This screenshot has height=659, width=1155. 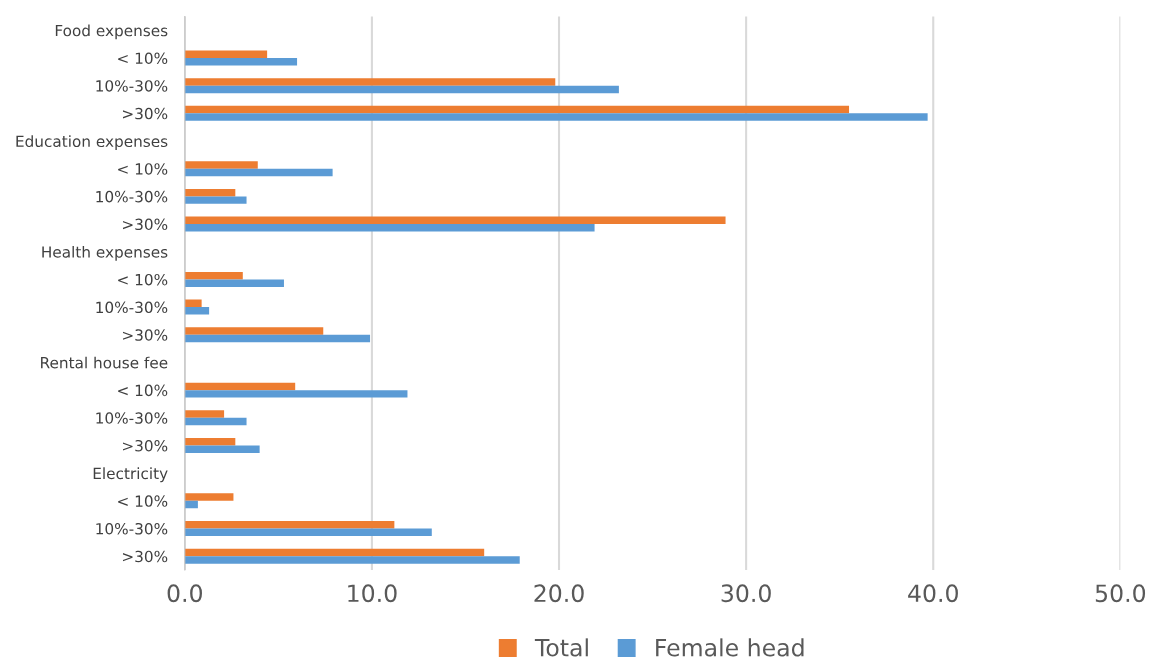 What do you see at coordinates (730, 647) in the screenshot?
I see `legend-label: Female head` at bounding box center [730, 647].